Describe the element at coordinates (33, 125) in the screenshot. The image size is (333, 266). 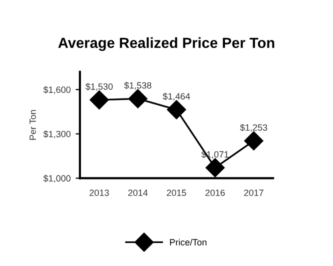
I see `y-axis-title: Per Ton` at that location.